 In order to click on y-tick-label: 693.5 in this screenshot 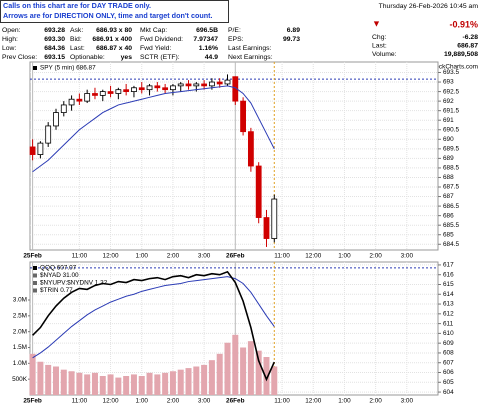, I will do `click(451, 72)`.